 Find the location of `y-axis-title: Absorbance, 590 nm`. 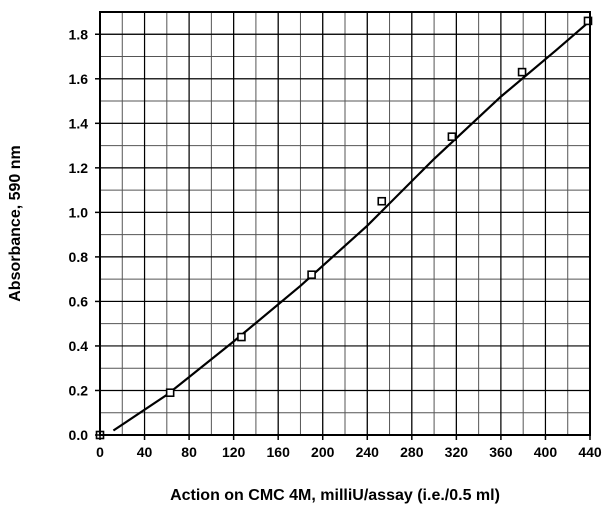

y-axis-title: Absorbance, 590 nm is located at coordinates (15, 223).